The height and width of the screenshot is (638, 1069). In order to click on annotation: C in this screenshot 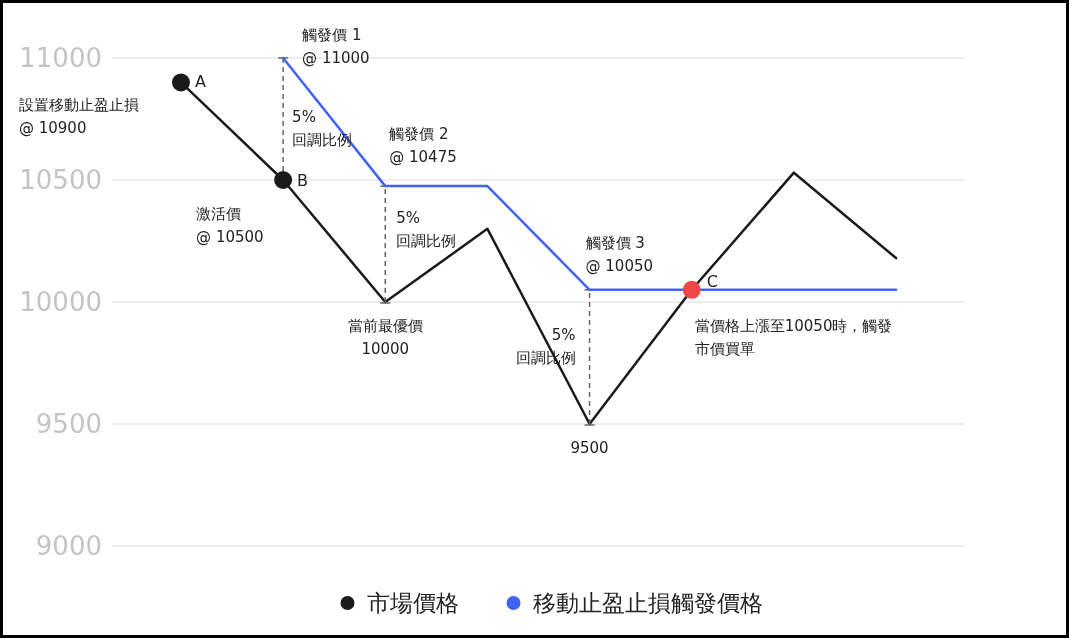, I will do `click(712, 281)`.